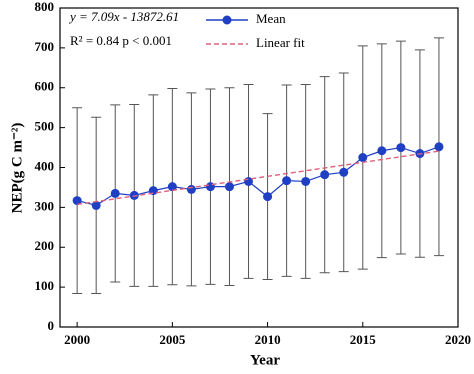  What do you see at coordinates (45, 205) in the screenshot?
I see `y-tick-label: 300` at bounding box center [45, 205].